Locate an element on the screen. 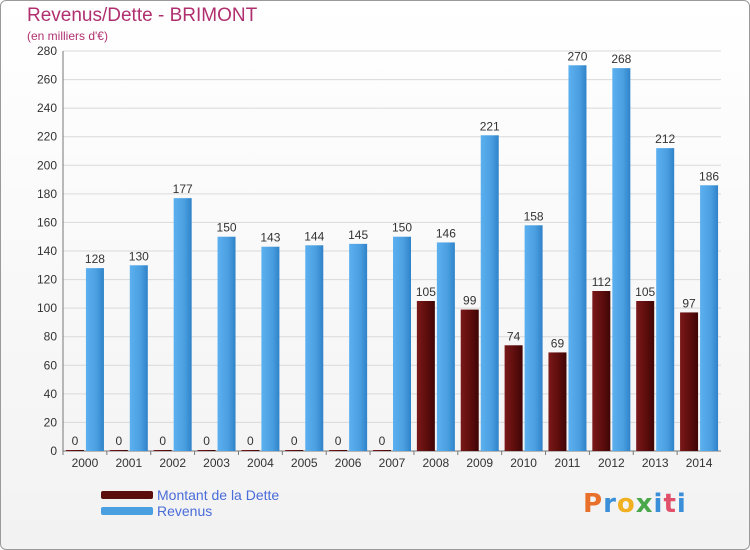  data-label-revenus: 268 is located at coordinates (621, 59).